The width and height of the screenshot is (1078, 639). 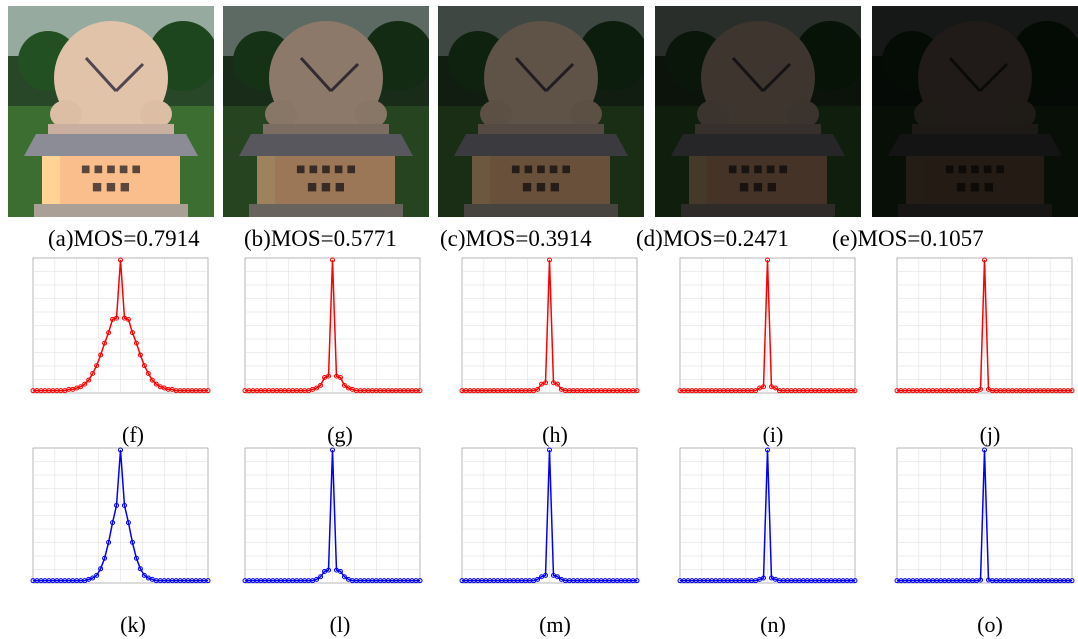 I want to click on label-k: (k), so click(x=133, y=624).